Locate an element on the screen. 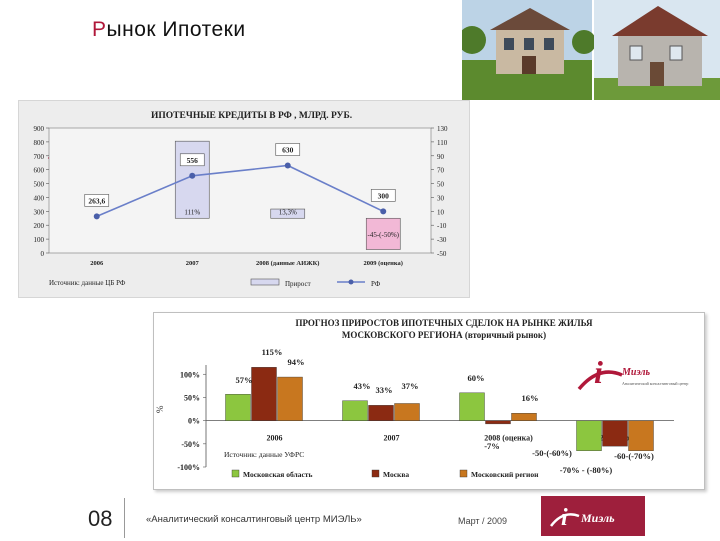  chart2-legend-label: Москва is located at coordinates (396, 474).